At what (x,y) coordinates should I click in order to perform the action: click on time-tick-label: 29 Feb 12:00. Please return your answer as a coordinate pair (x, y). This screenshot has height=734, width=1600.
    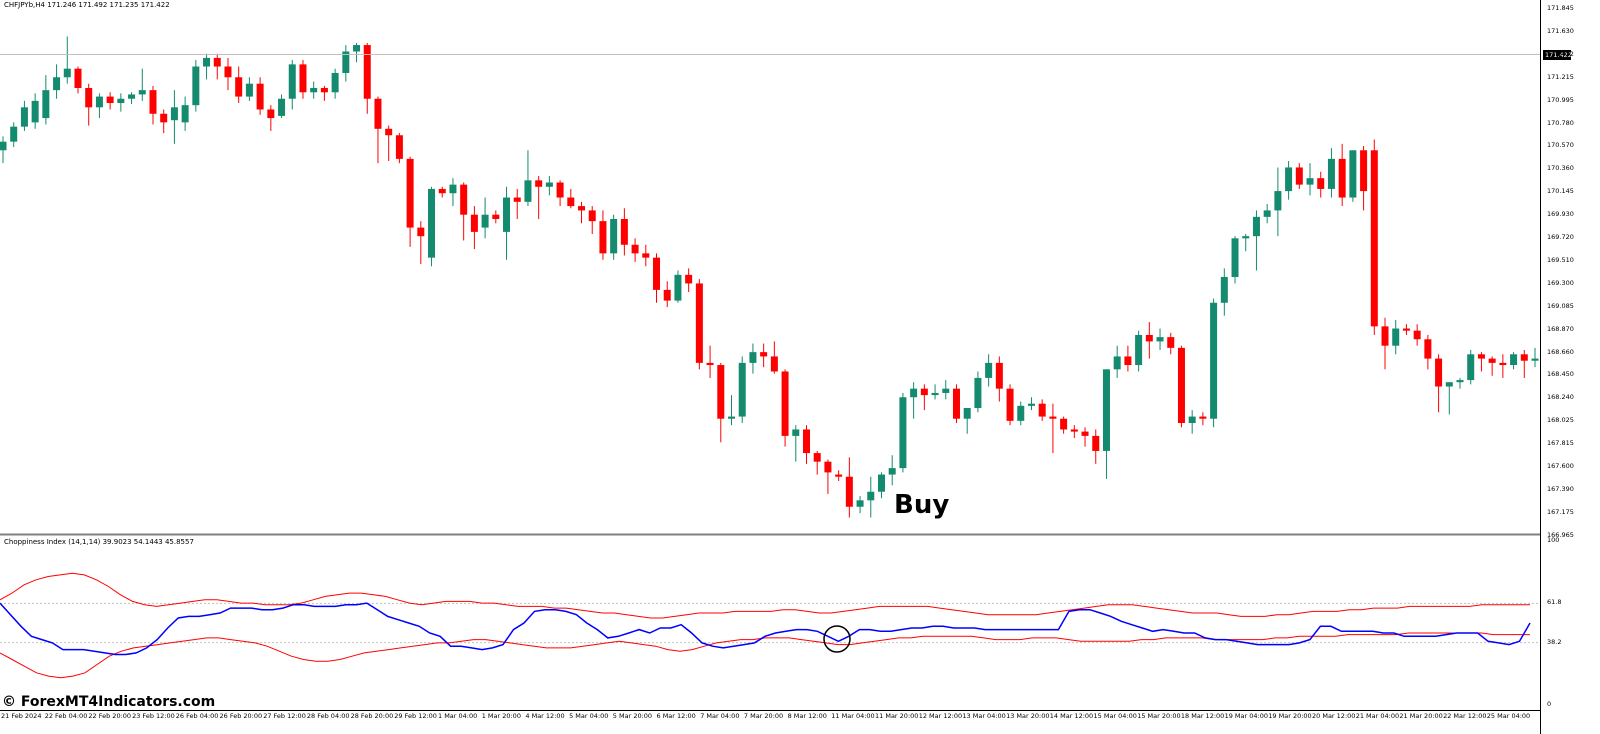
    Looking at the image, I should click on (415, 716).